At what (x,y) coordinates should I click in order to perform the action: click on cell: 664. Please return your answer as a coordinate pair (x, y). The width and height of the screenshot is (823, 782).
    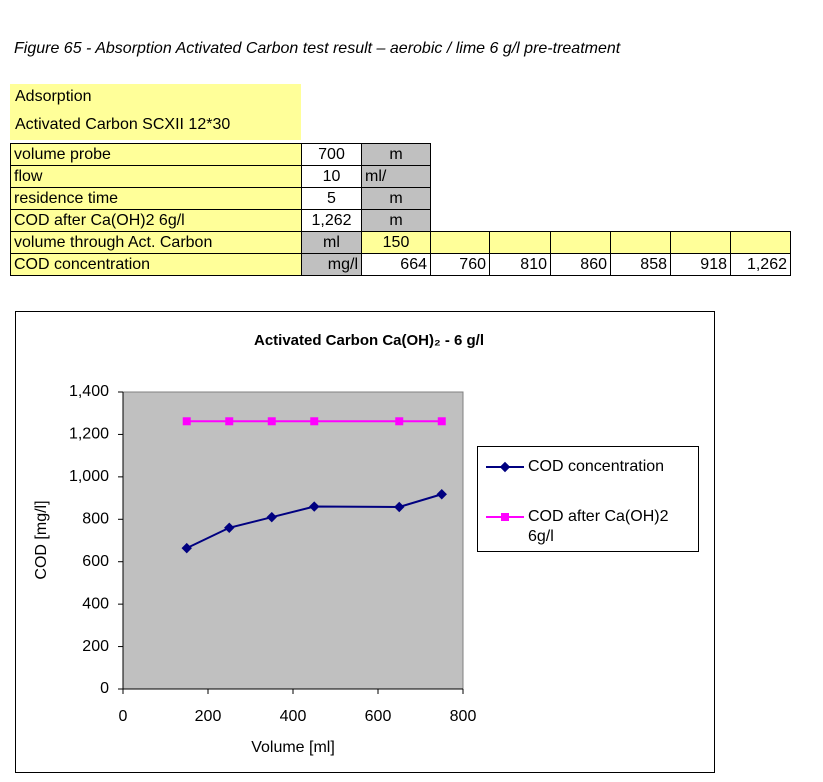
    Looking at the image, I should click on (396, 264).